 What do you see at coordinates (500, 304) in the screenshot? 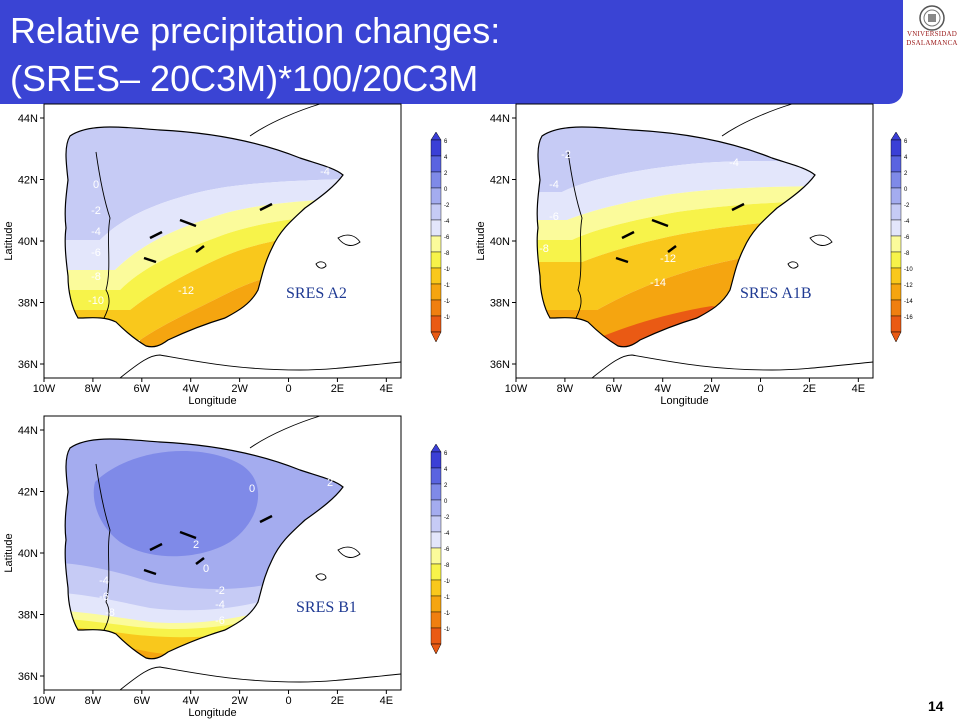
I see `y-tick-label: 38N` at bounding box center [500, 304].